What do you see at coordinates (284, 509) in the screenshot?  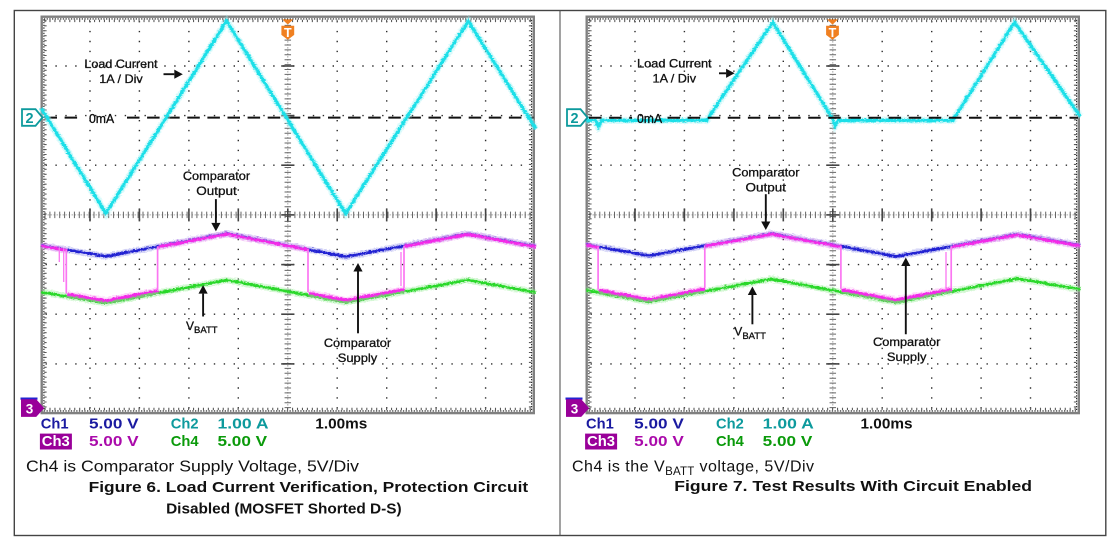 I see `svg-text: Disabled (MOSFET Shorted D-S)` at bounding box center [284, 509].